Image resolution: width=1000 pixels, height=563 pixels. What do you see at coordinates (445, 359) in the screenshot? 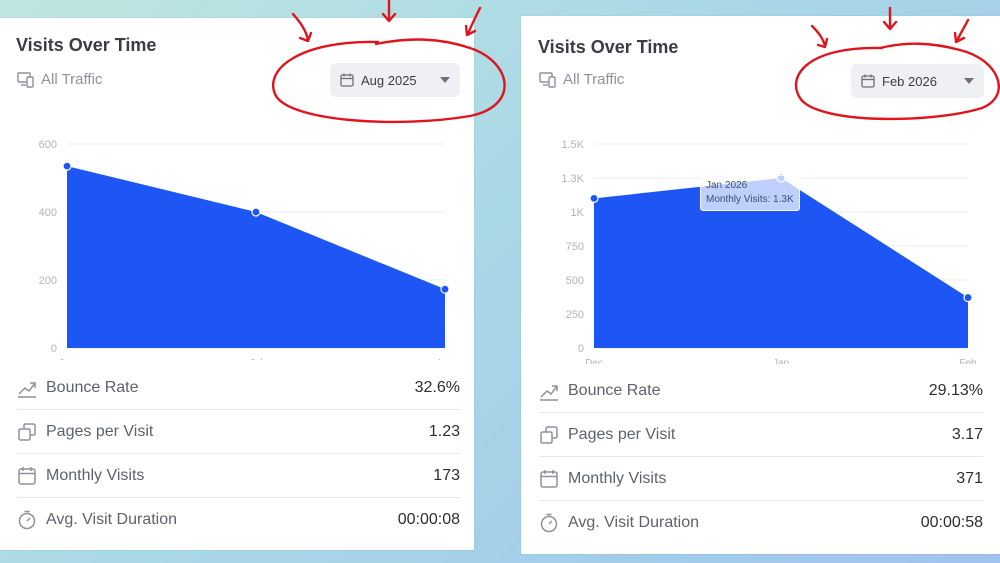
I see `x-tick-label: Aug` at bounding box center [445, 359].